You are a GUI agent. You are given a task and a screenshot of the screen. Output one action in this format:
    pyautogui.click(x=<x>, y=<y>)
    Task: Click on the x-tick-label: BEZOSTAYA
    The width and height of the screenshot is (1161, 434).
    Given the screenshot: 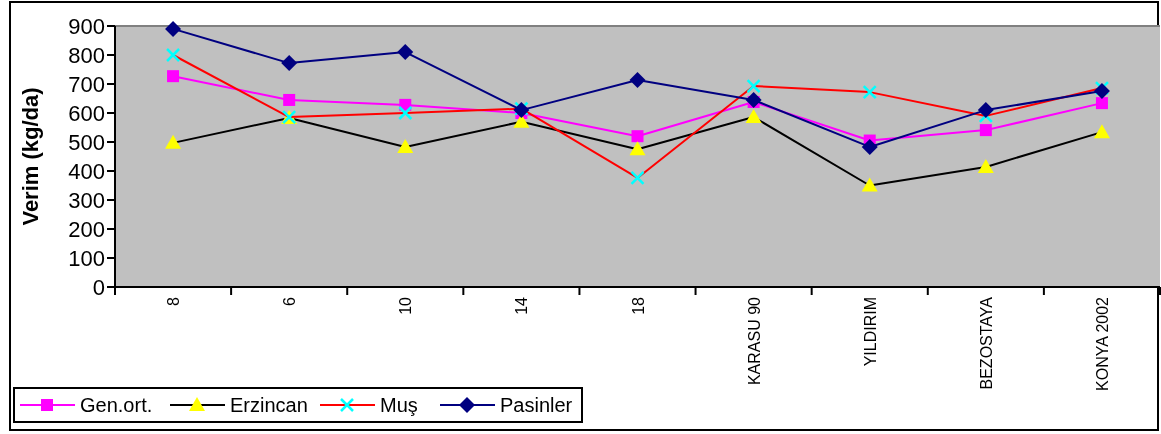 What is the action you would take?
    pyautogui.click(x=986, y=343)
    